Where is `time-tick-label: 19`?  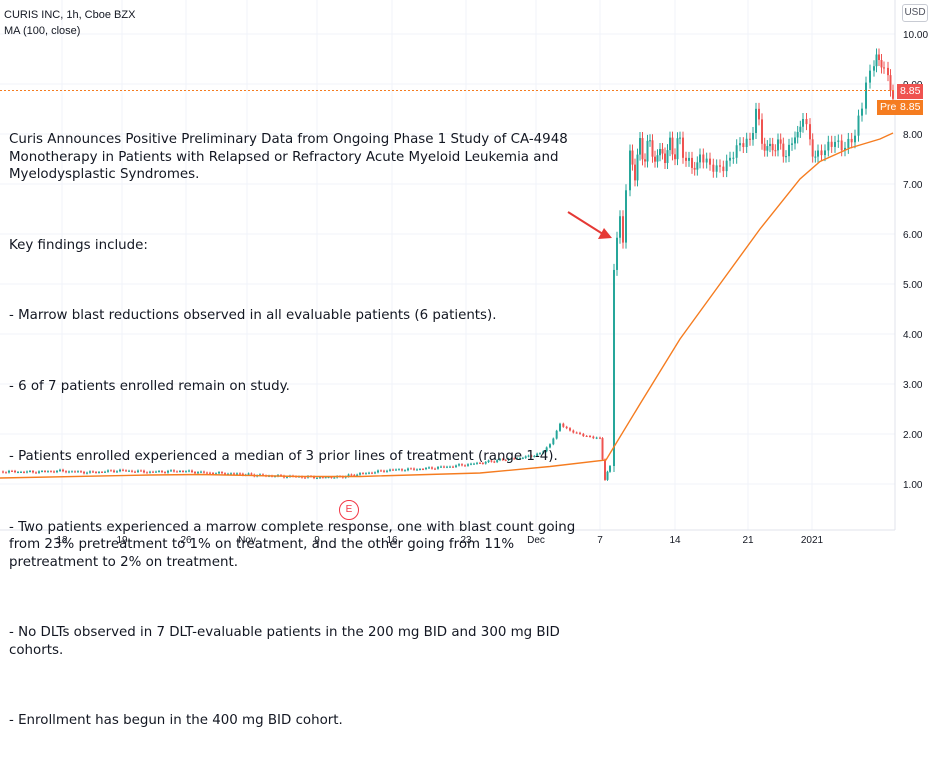 time-tick-label: 19 is located at coordinates (122, 540).